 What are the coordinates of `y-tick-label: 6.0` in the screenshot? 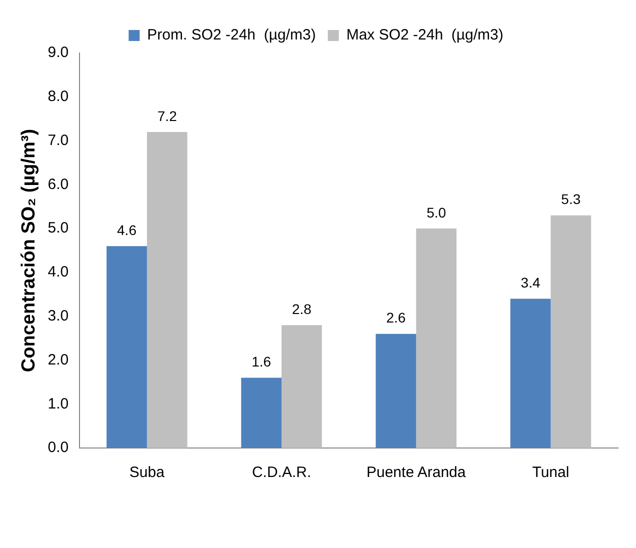 It's located at (58, 184).